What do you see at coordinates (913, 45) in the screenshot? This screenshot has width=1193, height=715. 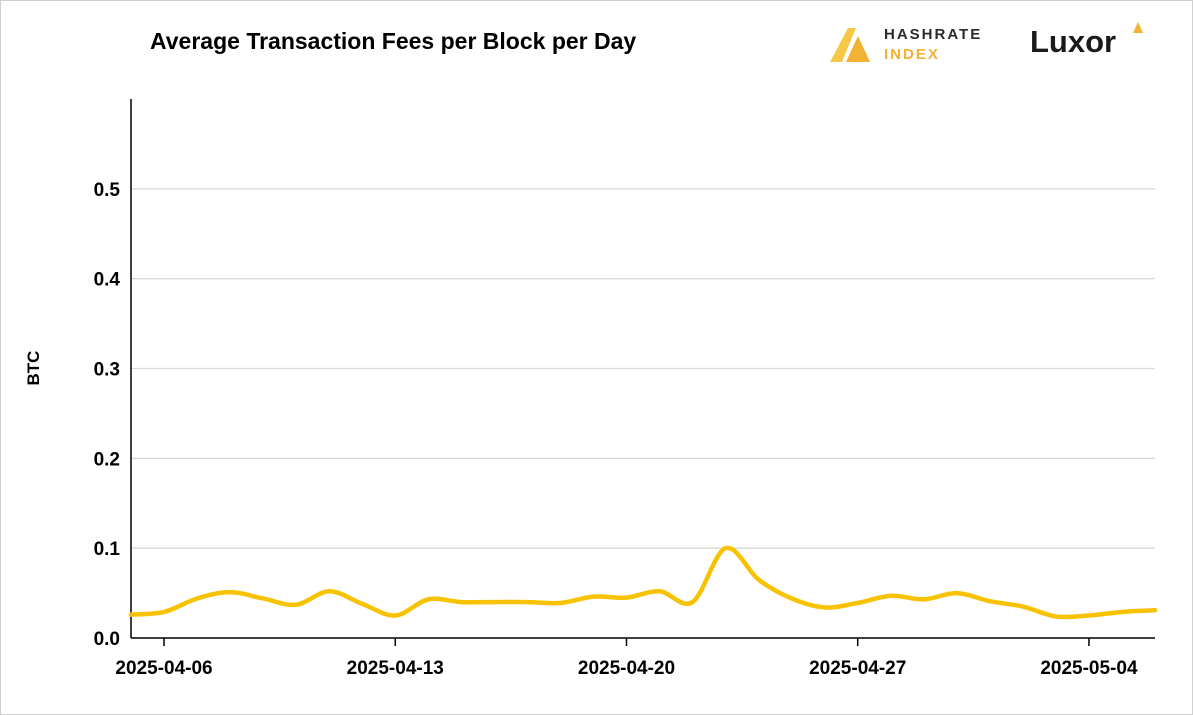 I see `hashrate-index-logo: HASHRATE INDEX` at bounding box center [913, 45].